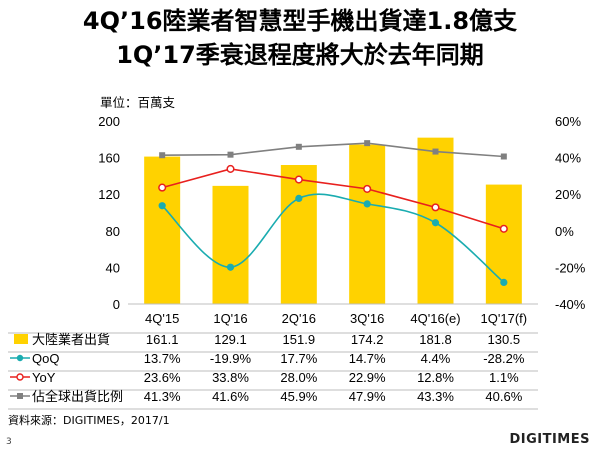 This screenshot has height=450, width=600. I want to click on table-cell: 41.6%, so click(230, 396).